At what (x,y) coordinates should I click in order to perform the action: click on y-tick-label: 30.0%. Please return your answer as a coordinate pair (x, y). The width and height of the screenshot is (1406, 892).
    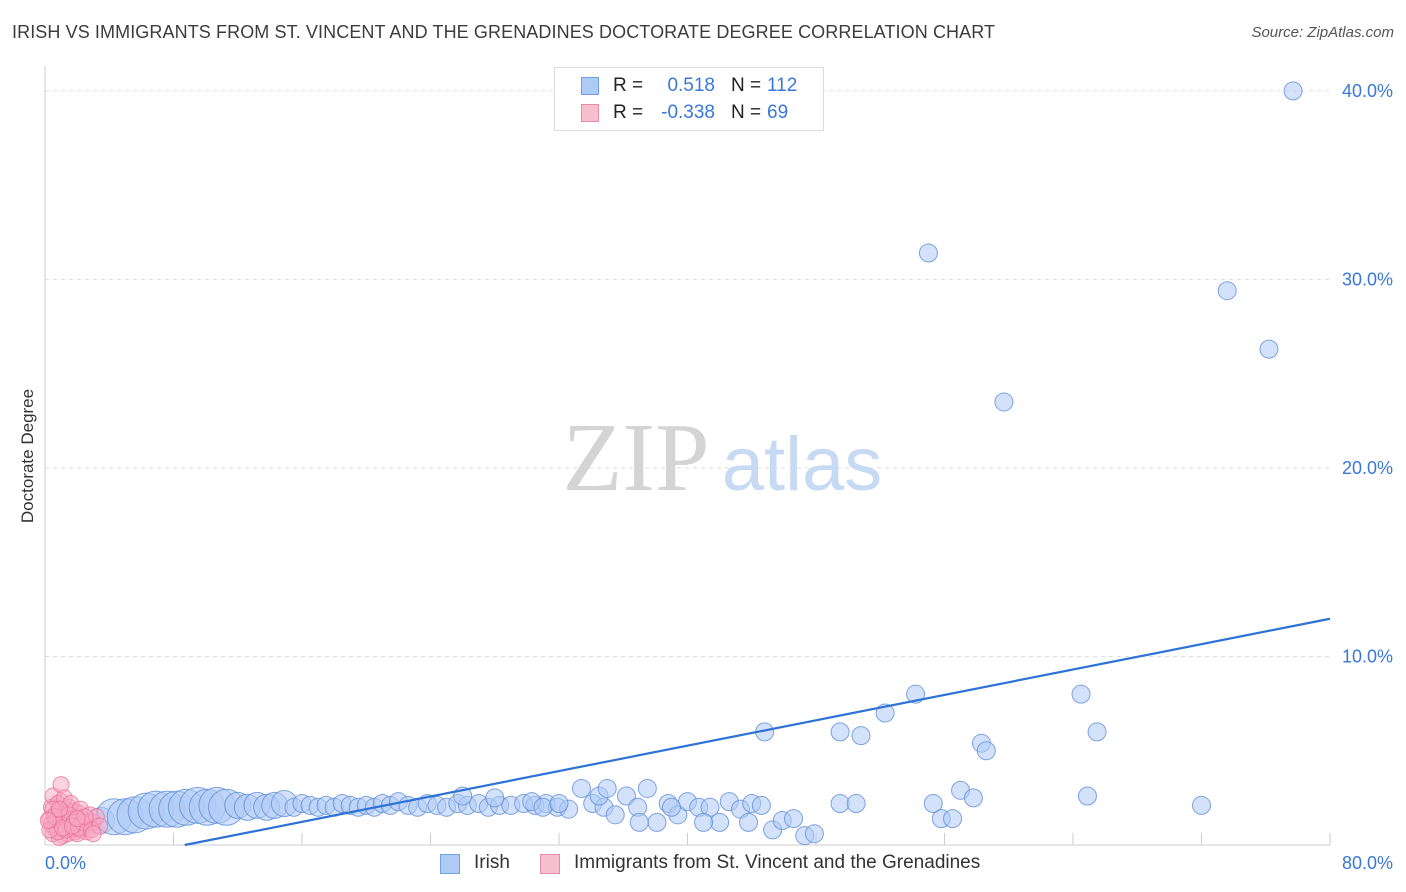
    Looking at the image, I should click on (1367, 279).